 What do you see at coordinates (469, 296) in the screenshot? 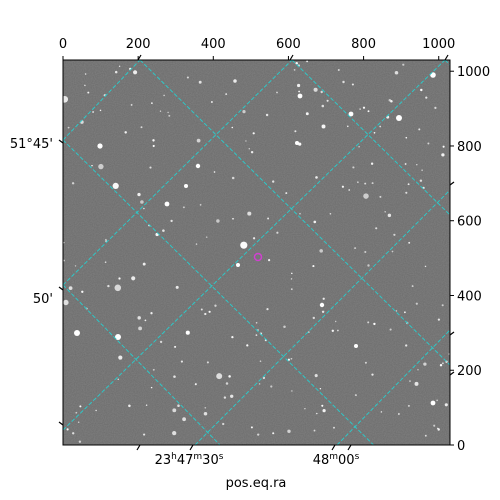
I see `right-tick-label: 400` at bounding box center [469, 296].